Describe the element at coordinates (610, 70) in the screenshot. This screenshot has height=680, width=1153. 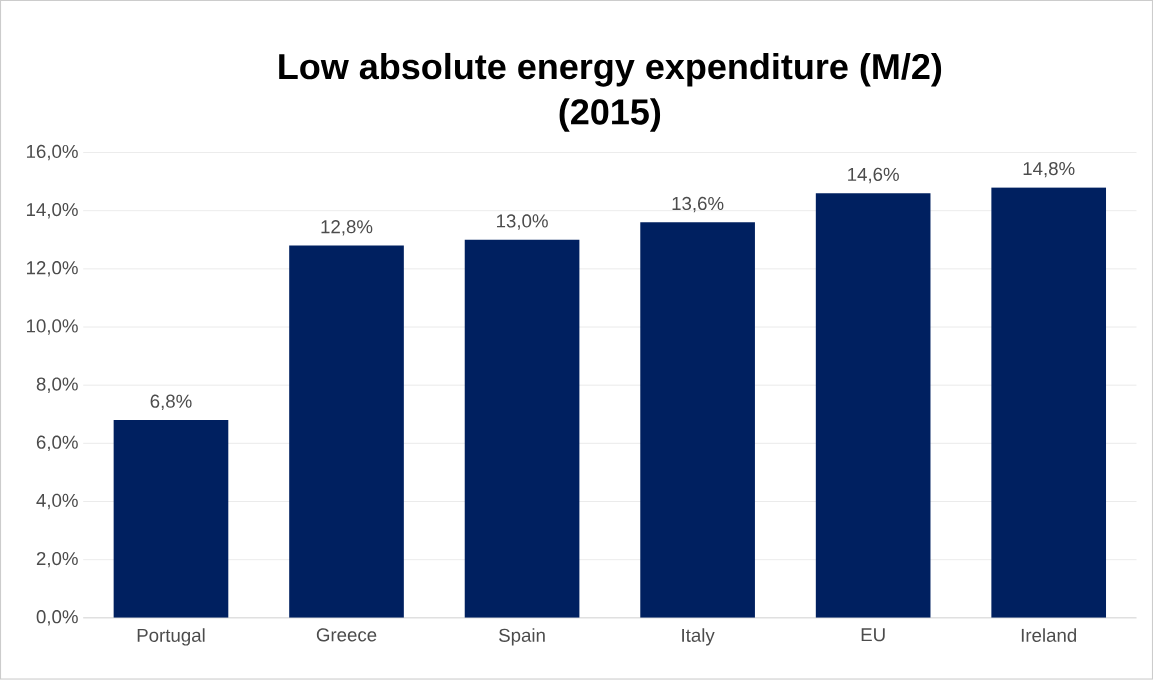
I see `chart-title: Low absolute energy expenditure (M/2)` at that location.